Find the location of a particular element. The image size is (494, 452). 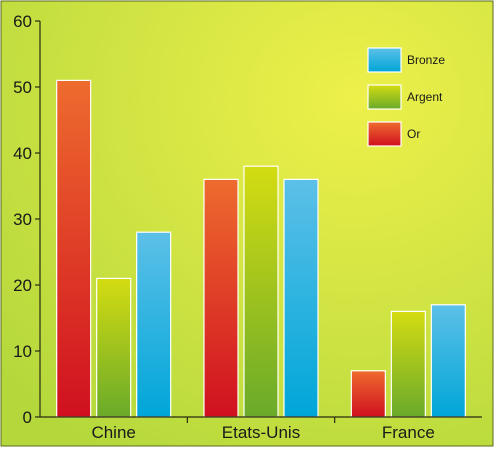

y-tick-label: 40 is located at coordinates (22, 153).